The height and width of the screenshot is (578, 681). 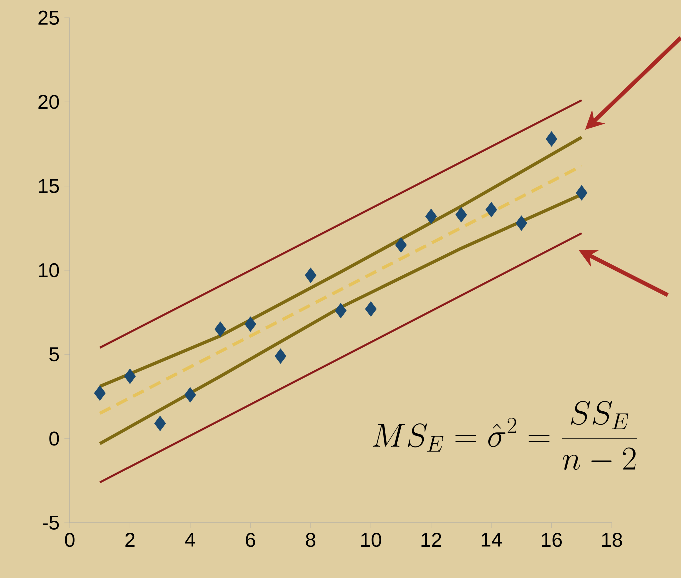 What do you see at coordinates (372, 540) in the screenshot?
I see `x-tick-label: 10` at bounding box center [372, 540].